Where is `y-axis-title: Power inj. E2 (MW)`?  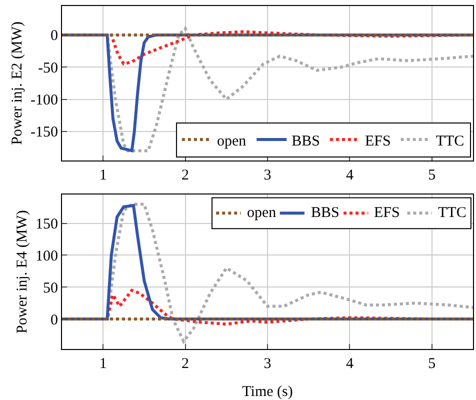 y-axis-title: Power inj. E2 (MW) is located at coordinates (18, 83).